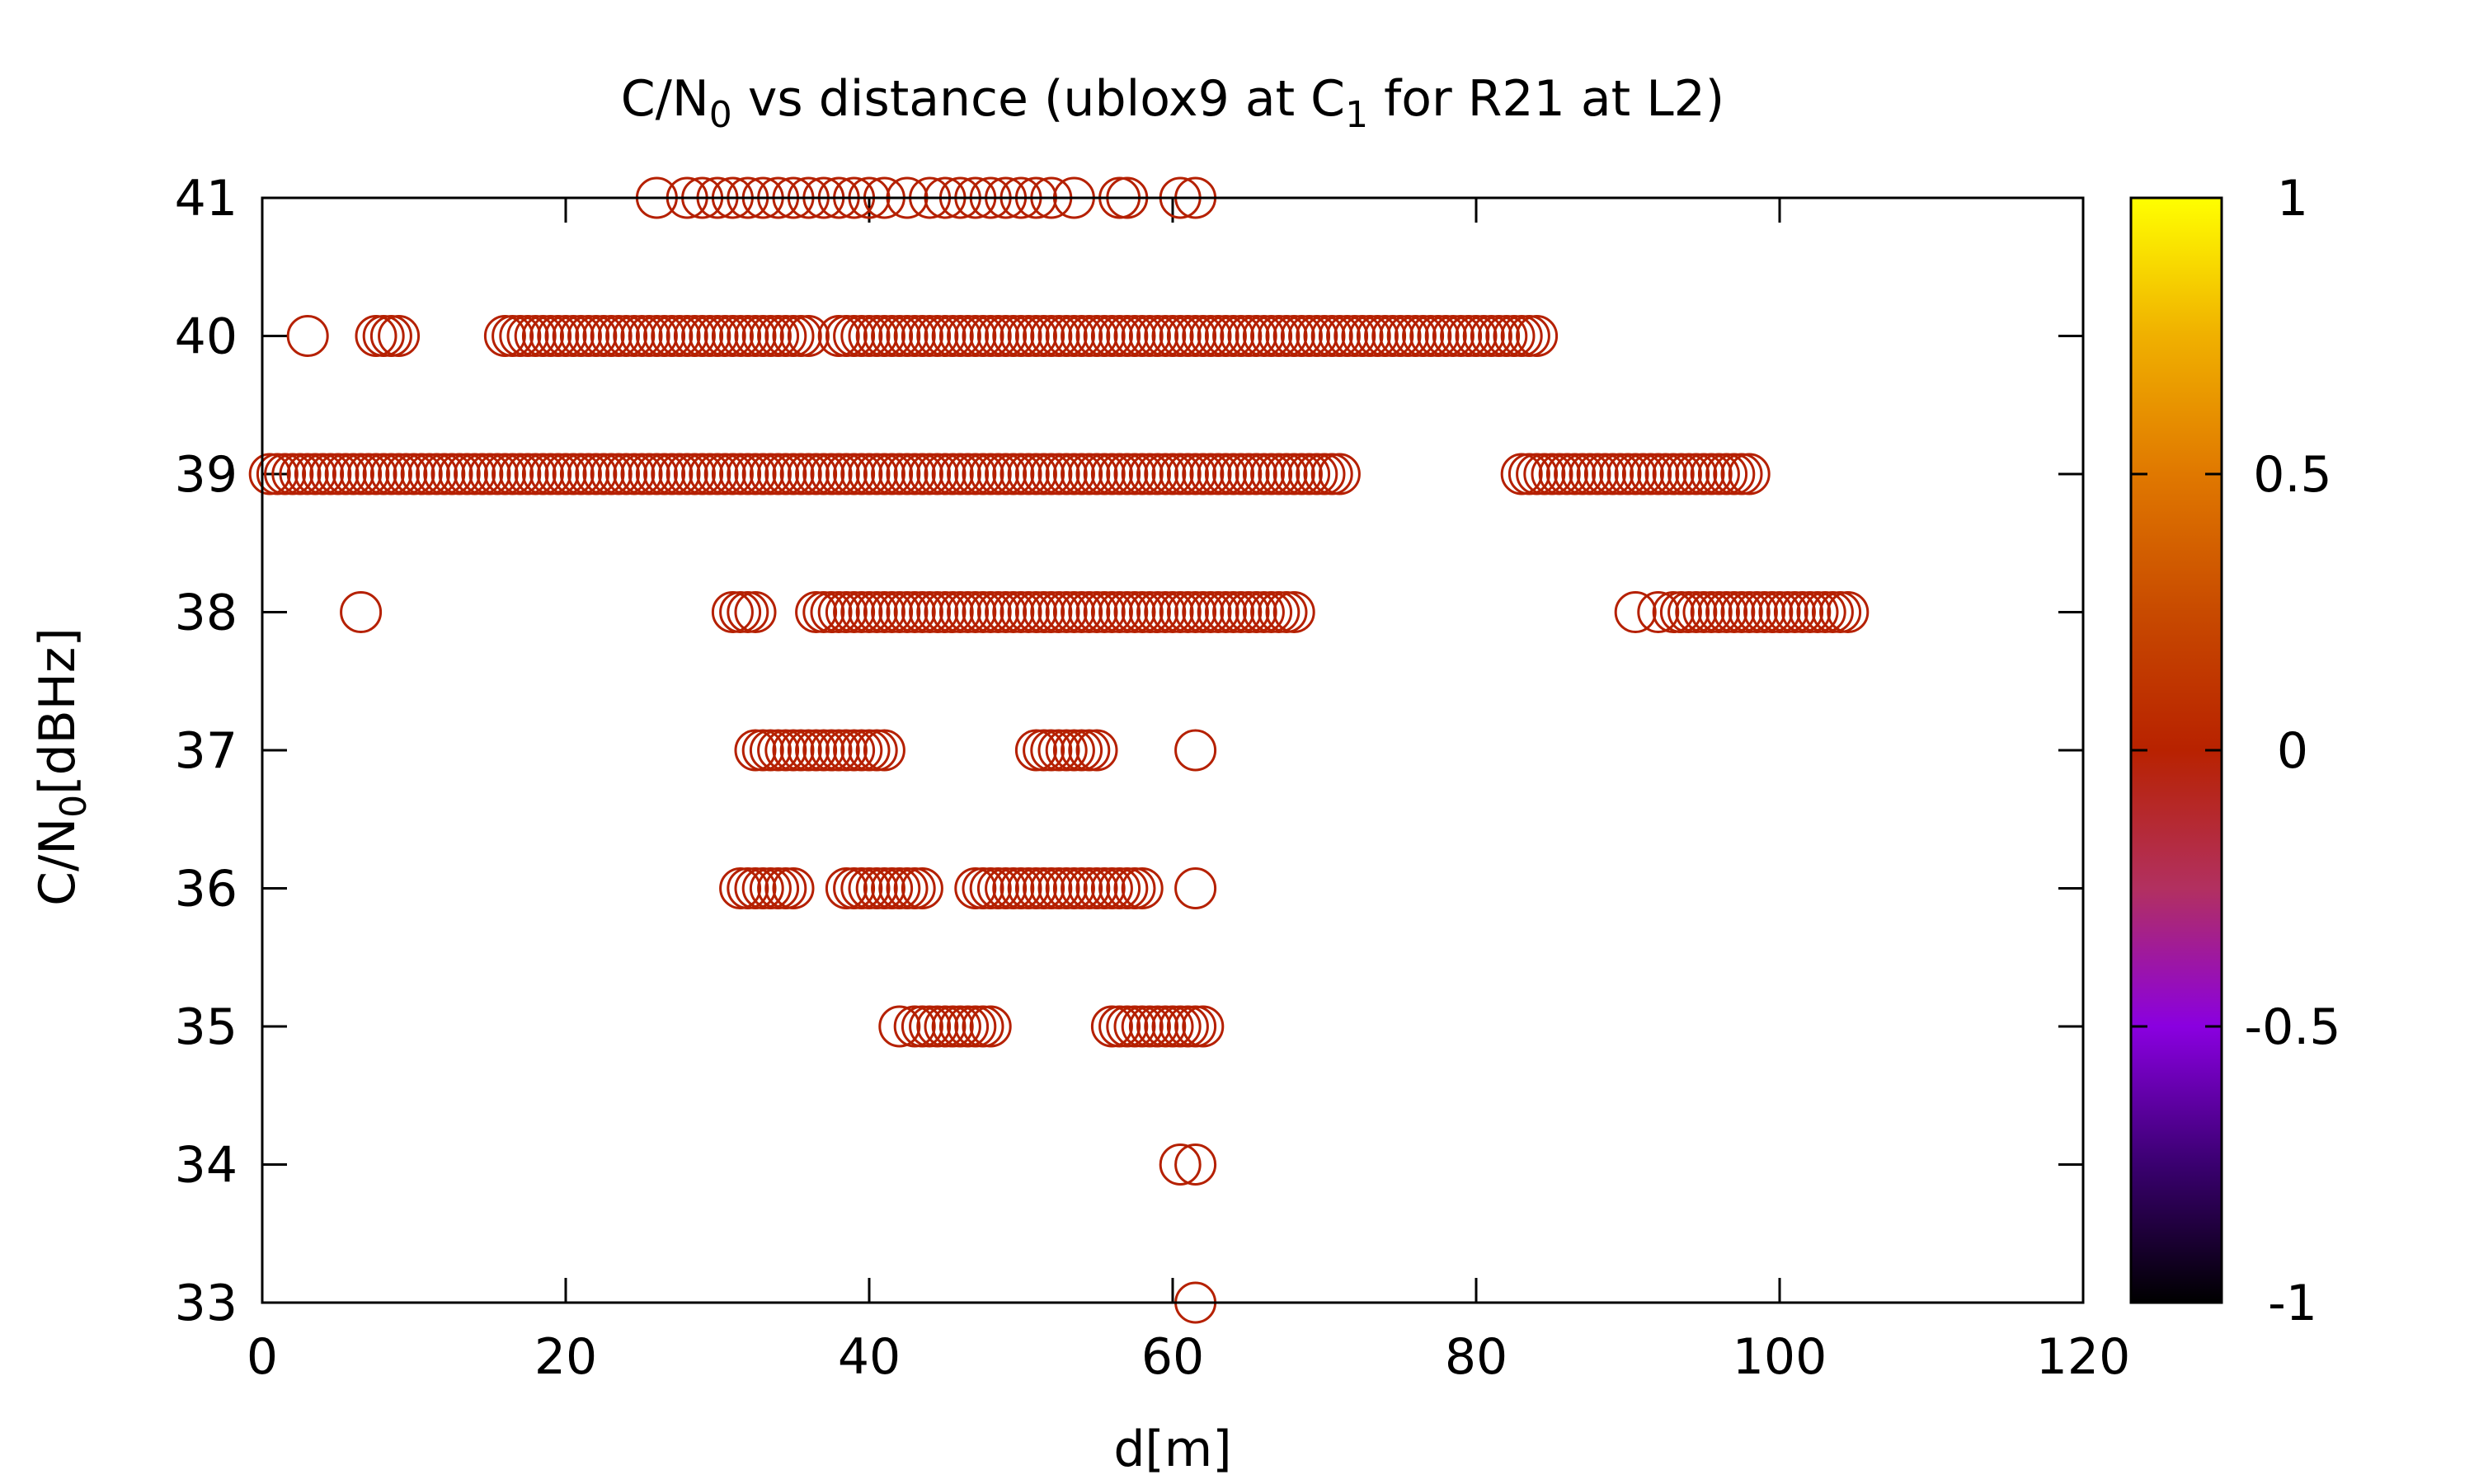 The image size is (2474, 1484). I want to click on x-tick-label: 0, so click(262, 1357).